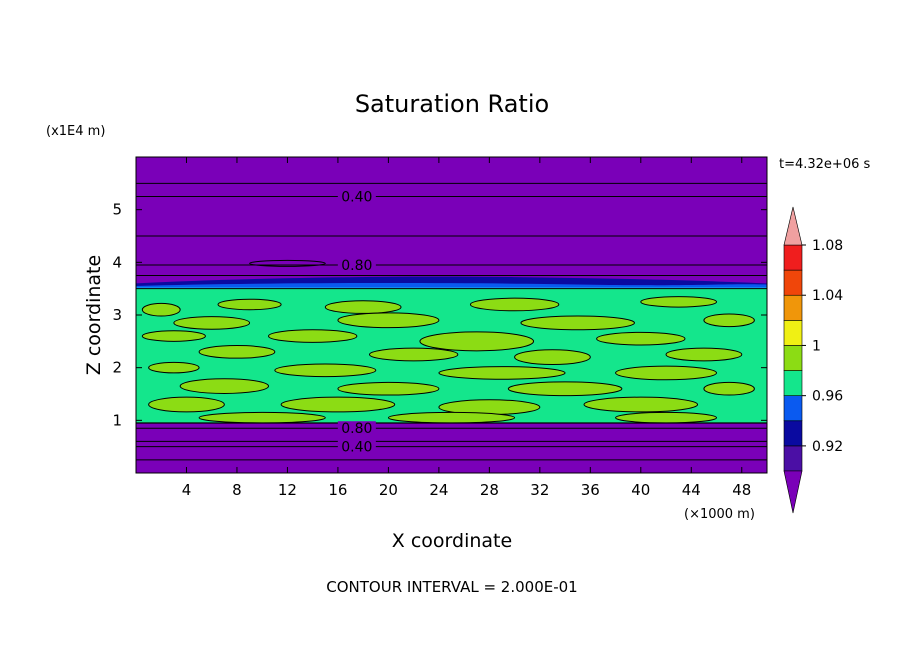 The width and height of the screenshot is (904, 654). What do you see at coordinates (827, 397) in the screenshot?
I see `colorbar-tick-label: 0.96` at bounding box center [827, 397].